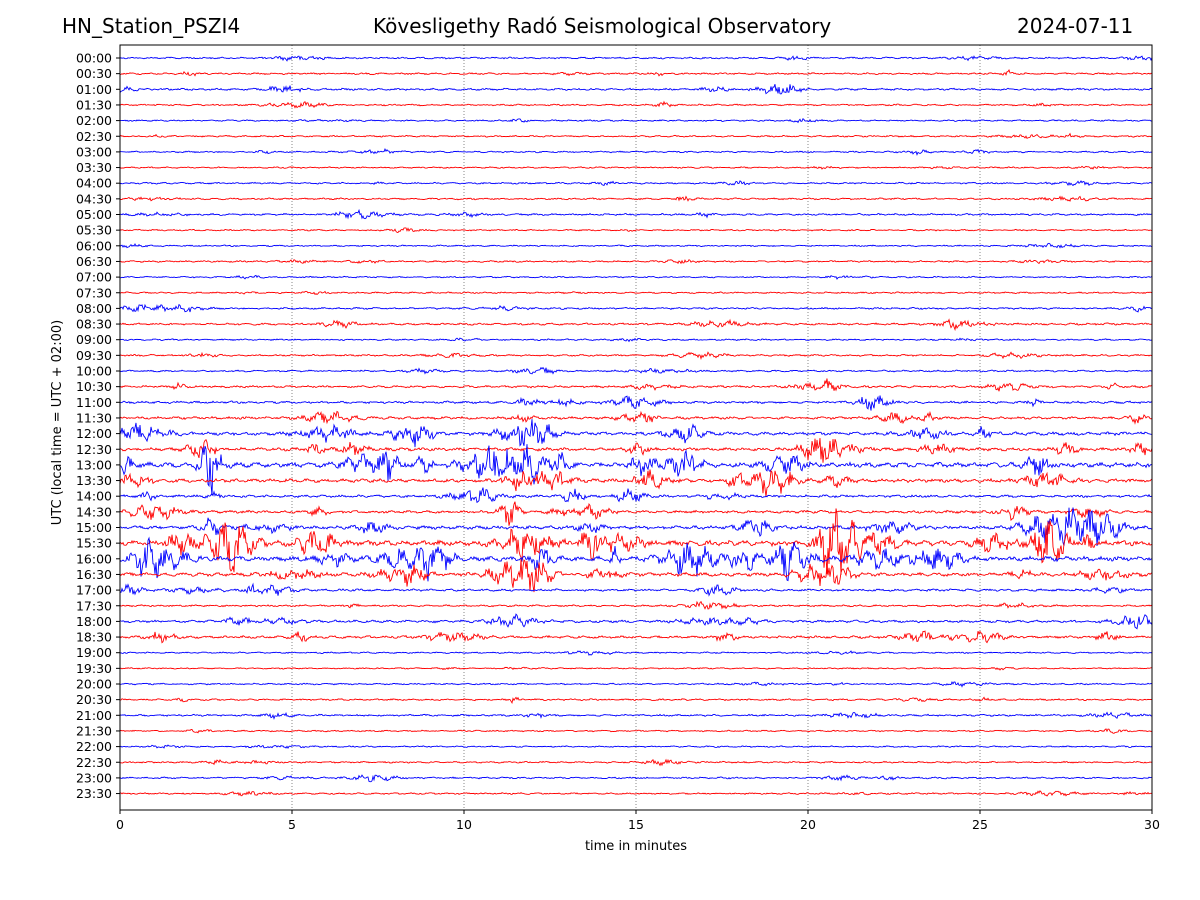 Image resolution: width=1200 pixels, height=900 pixels. What do you see at coordinates (94, 511) in the screenshot?
I see `y-tick-label: 14:30` at bounding box center [94, 511].